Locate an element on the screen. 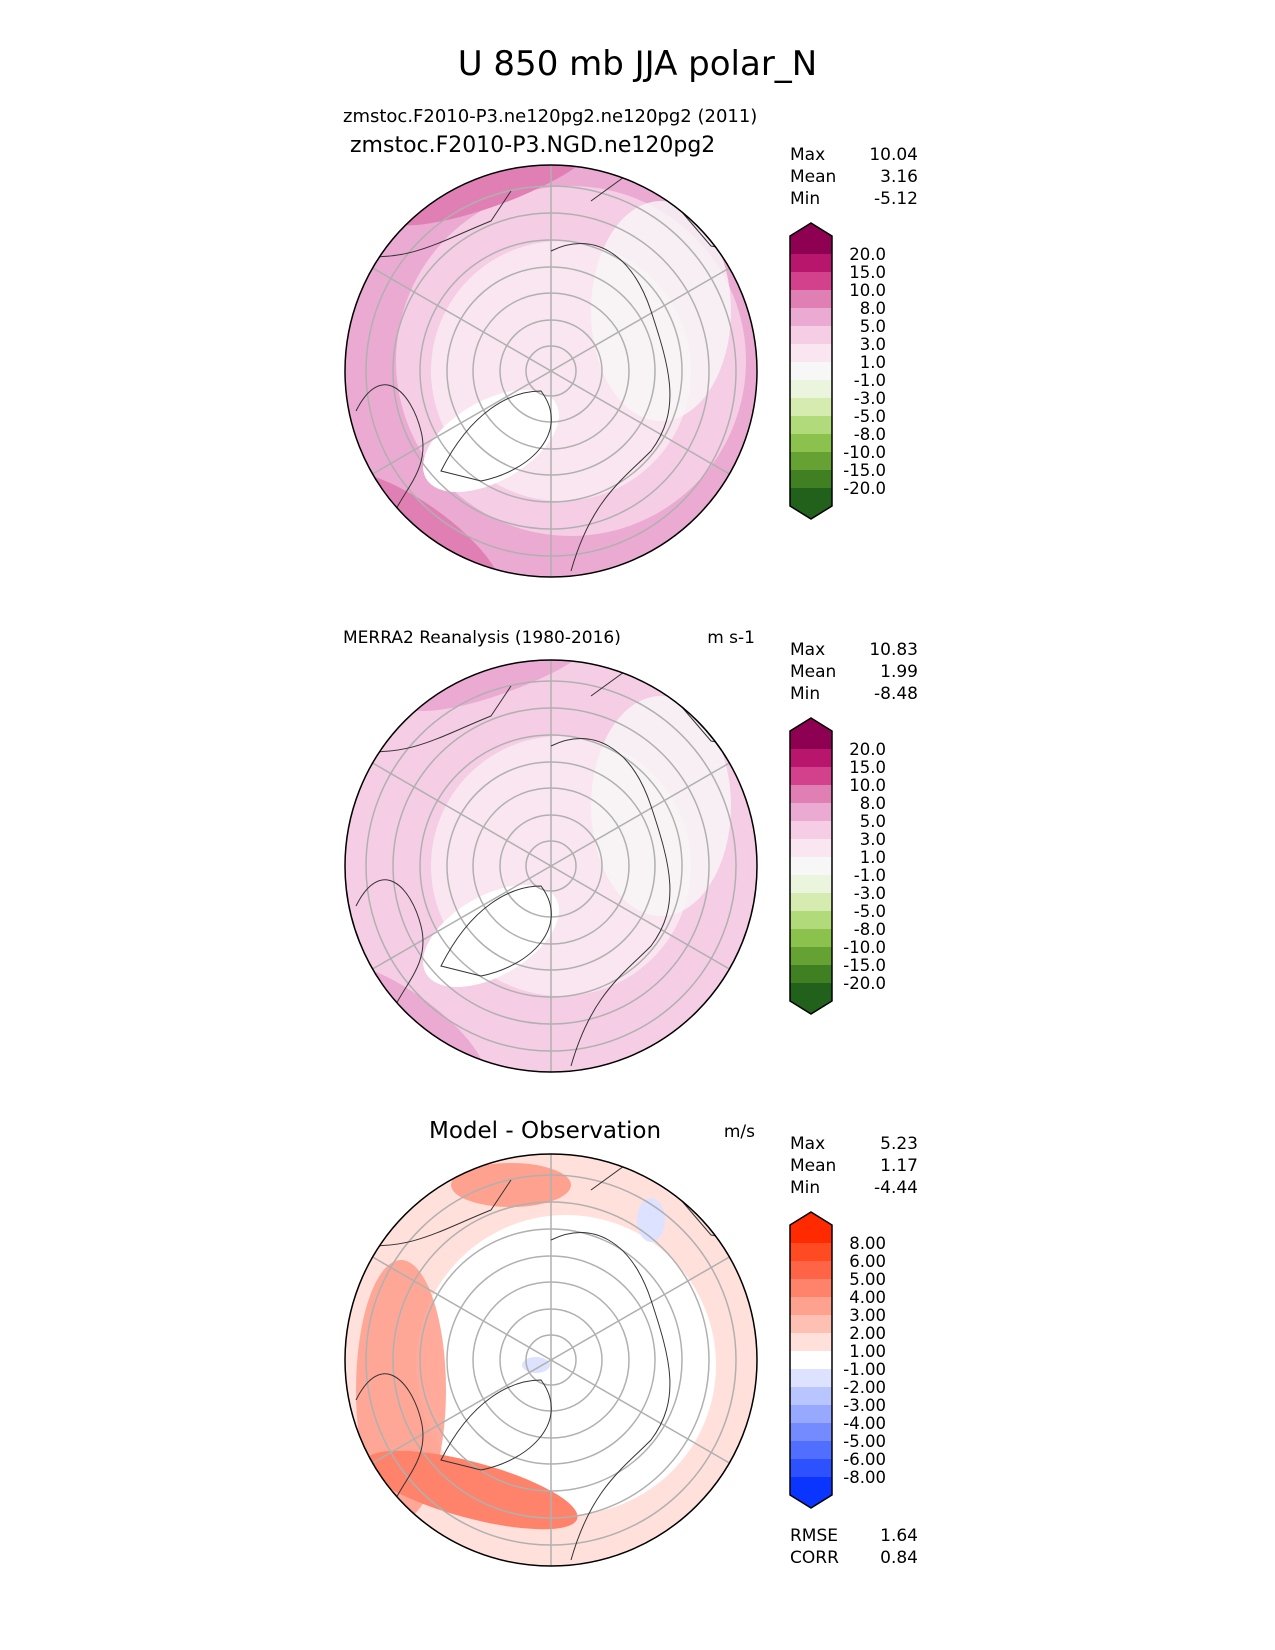 This screenshot has width=1275, height=1650. figure-title: U 850 mb JJA polar_N is located at coordinates (637, 64).